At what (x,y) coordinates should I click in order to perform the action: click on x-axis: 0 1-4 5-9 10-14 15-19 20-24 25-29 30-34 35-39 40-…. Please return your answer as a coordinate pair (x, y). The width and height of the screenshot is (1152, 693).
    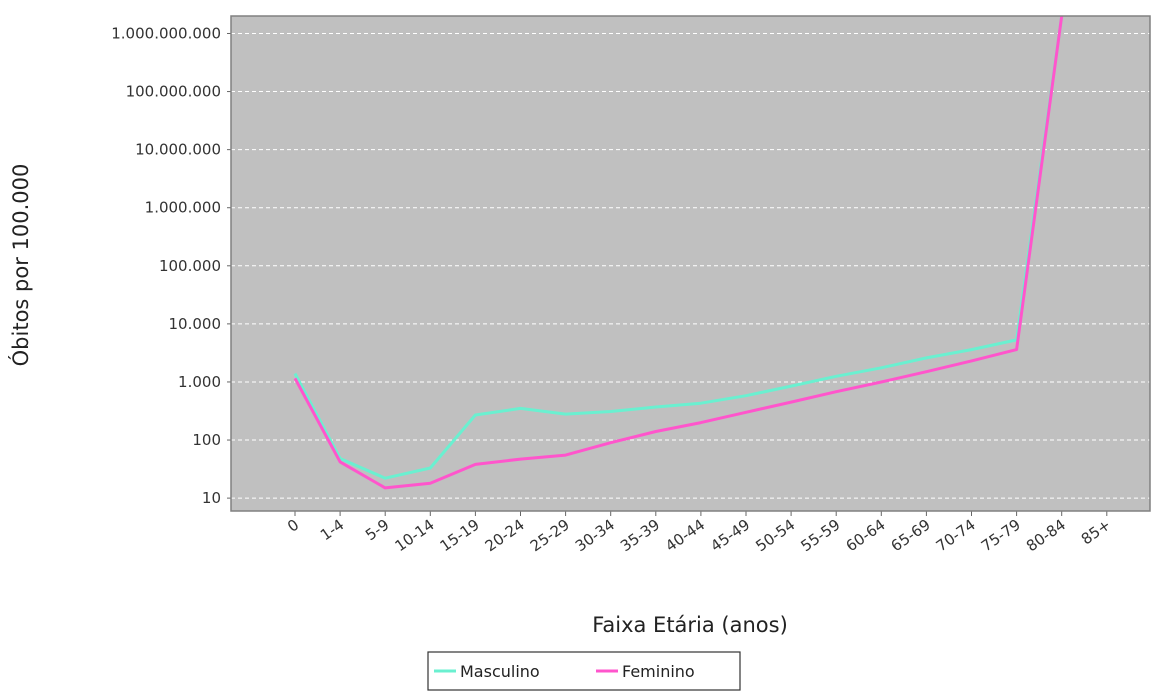
    Looking at the image, I should click on (699, 533).